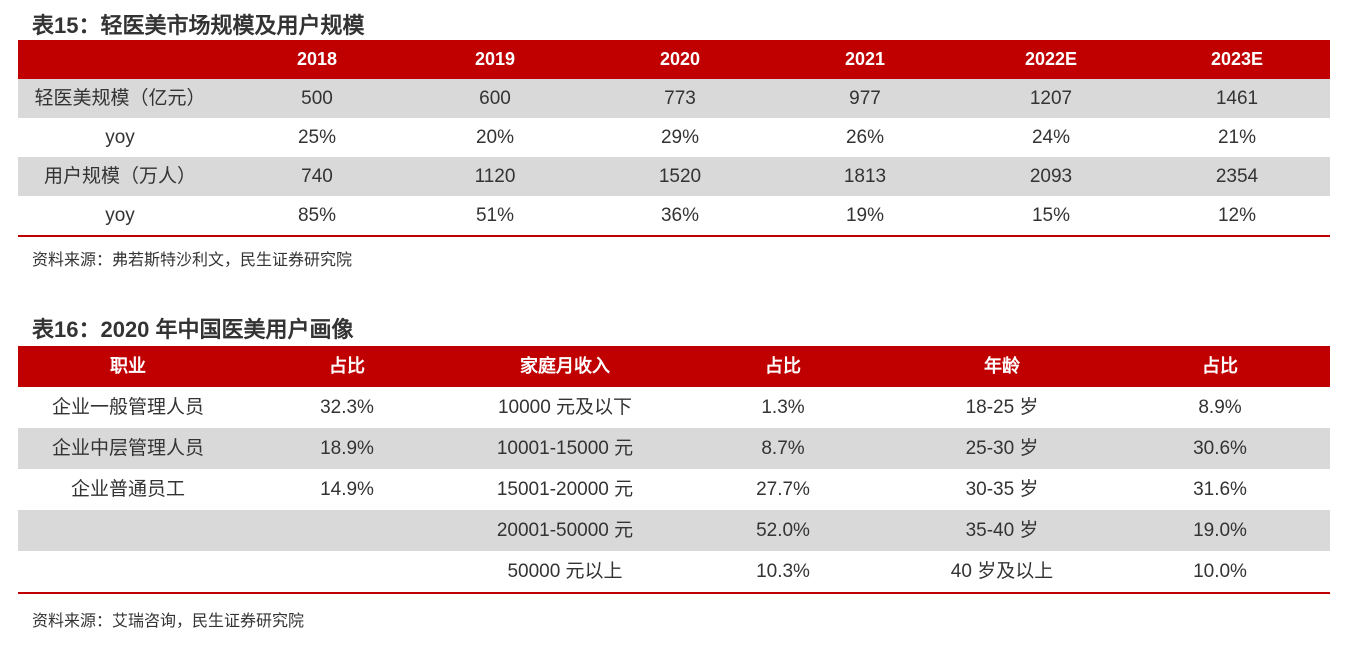 This screenshot has height=654, width=1359. What do you see at coordinates (495, 215) in the screenshot?
I see `table-cell: 51%` at bounding box center [495, 215].